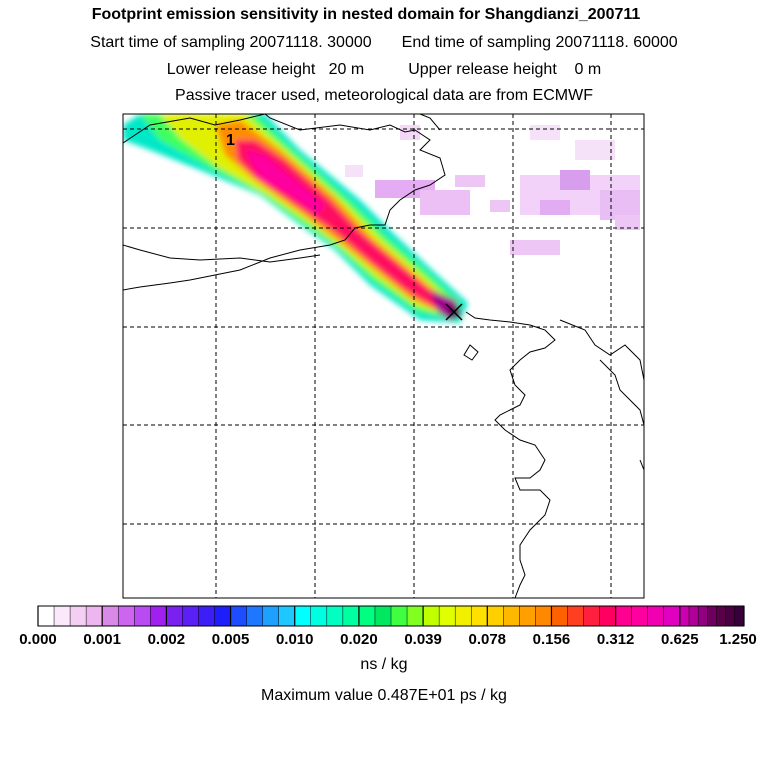  What do you see at coordinates (102, 639) in the screenshot?
I see `colorbar-tick-label: 0.001` at bounding box center [102, 639].